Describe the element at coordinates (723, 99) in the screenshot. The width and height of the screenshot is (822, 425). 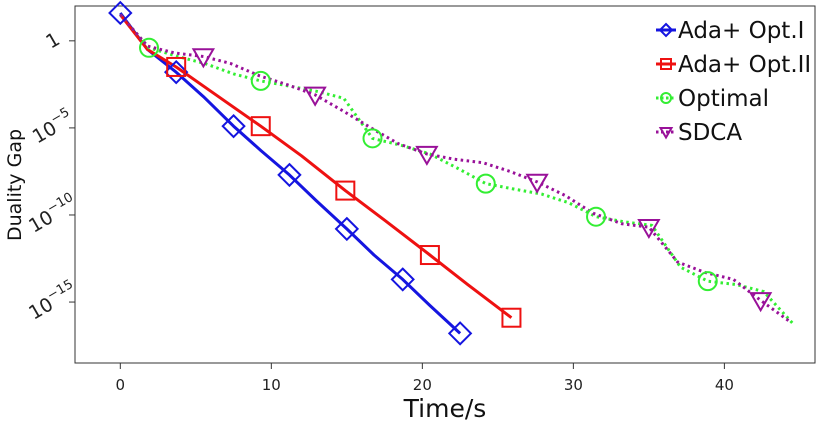
I see `legend-label: Optimal` at that location.